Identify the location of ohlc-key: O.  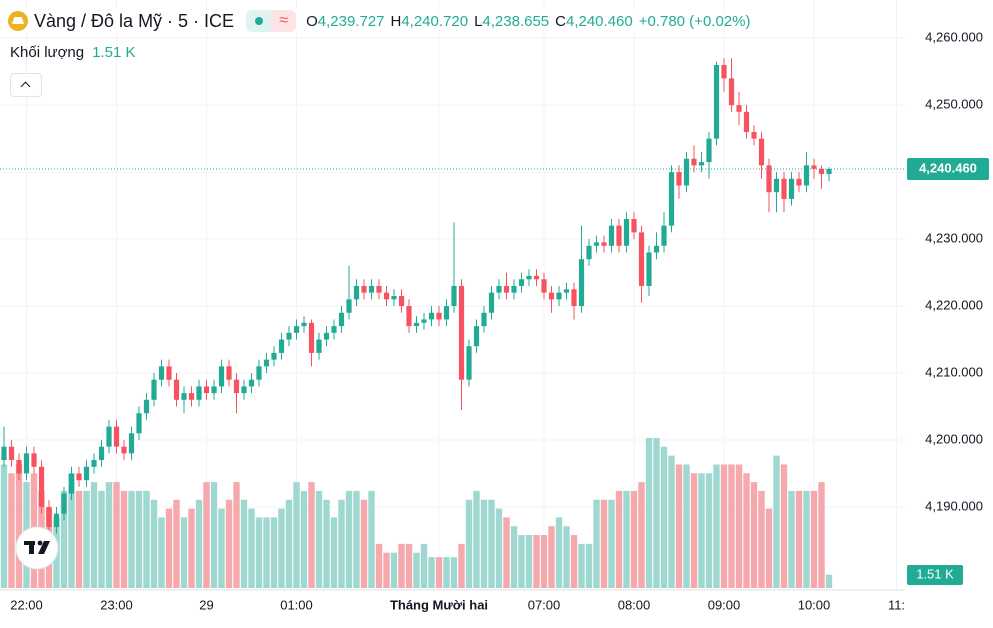
(312, 21).